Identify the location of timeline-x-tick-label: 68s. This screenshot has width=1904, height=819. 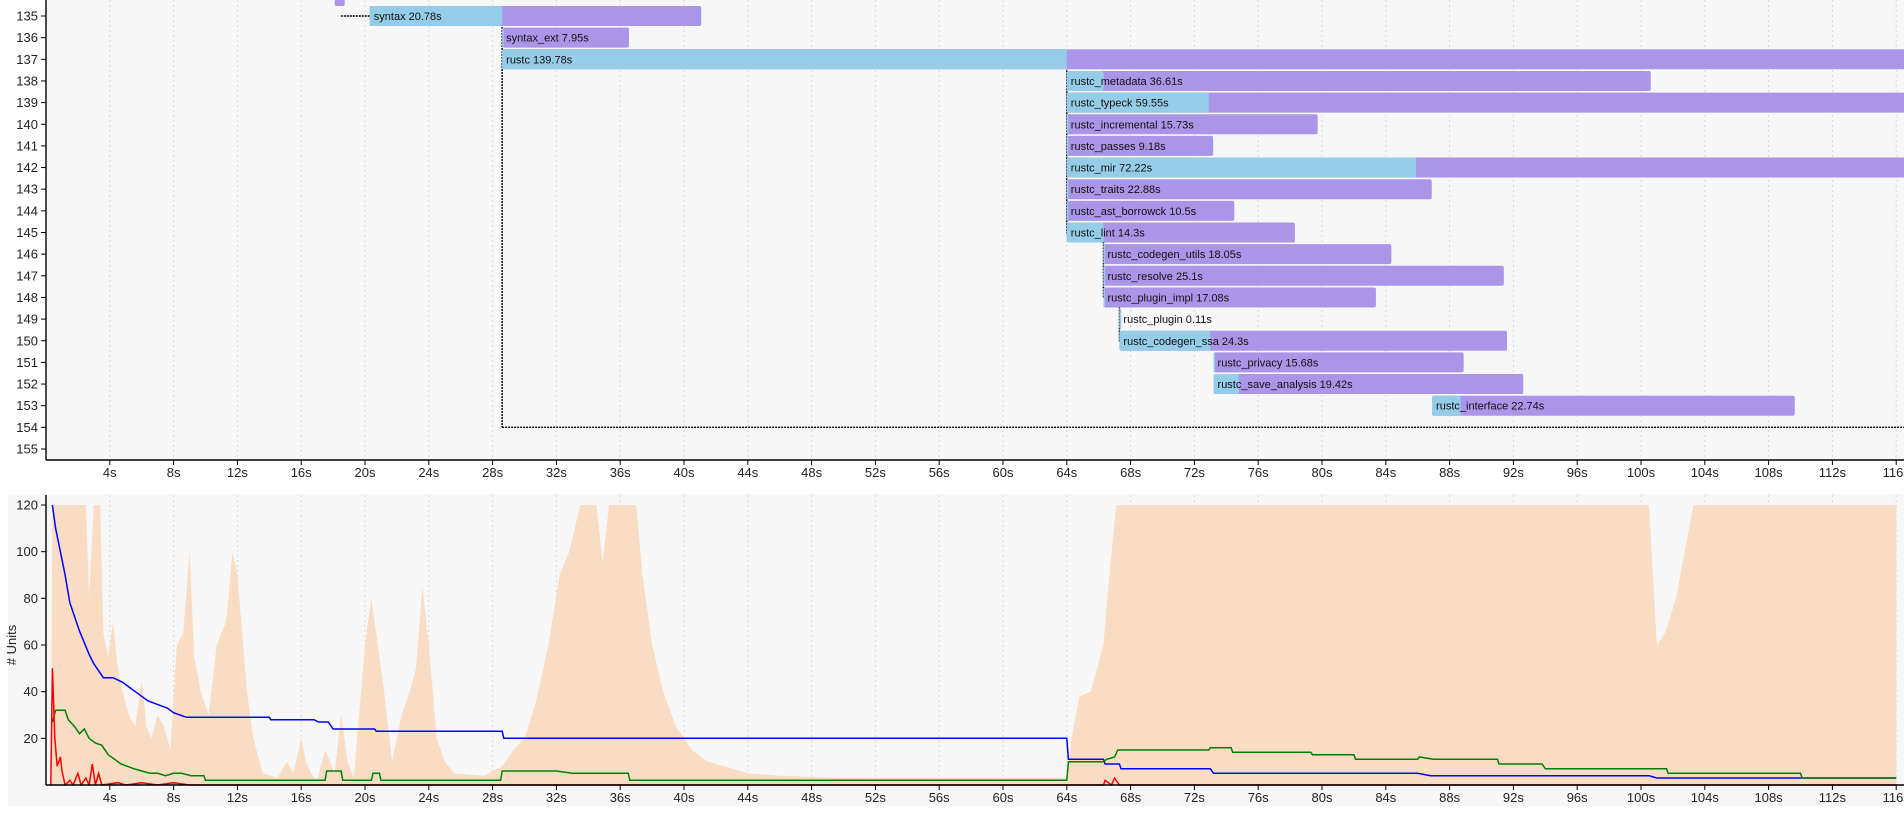
(1130, 472).